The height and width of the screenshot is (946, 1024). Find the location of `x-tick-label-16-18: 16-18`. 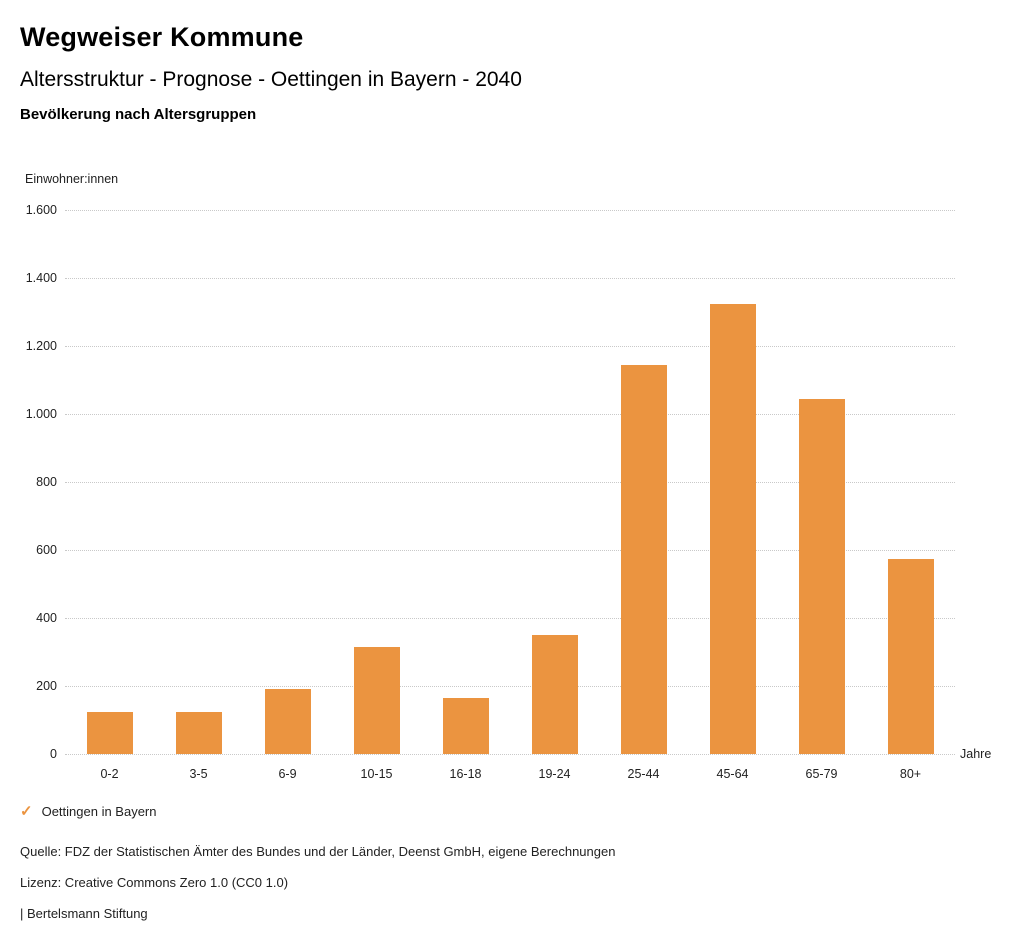

x-tick-label-16-18: 16-18 is located at coordinates (465, 774).